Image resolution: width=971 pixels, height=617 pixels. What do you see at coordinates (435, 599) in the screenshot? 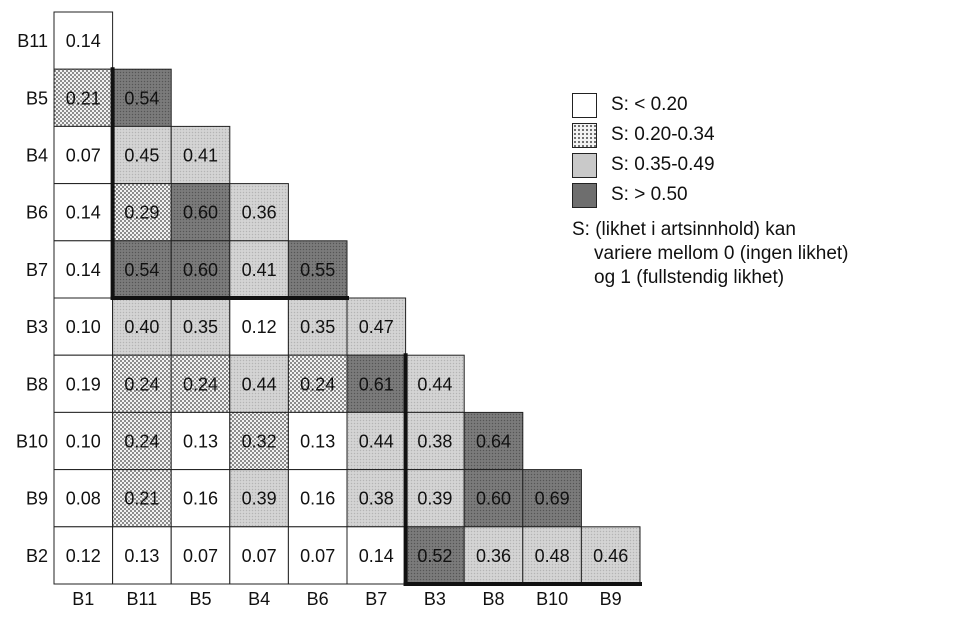
I see `column-label: B3` at bounding box center [435, 599].